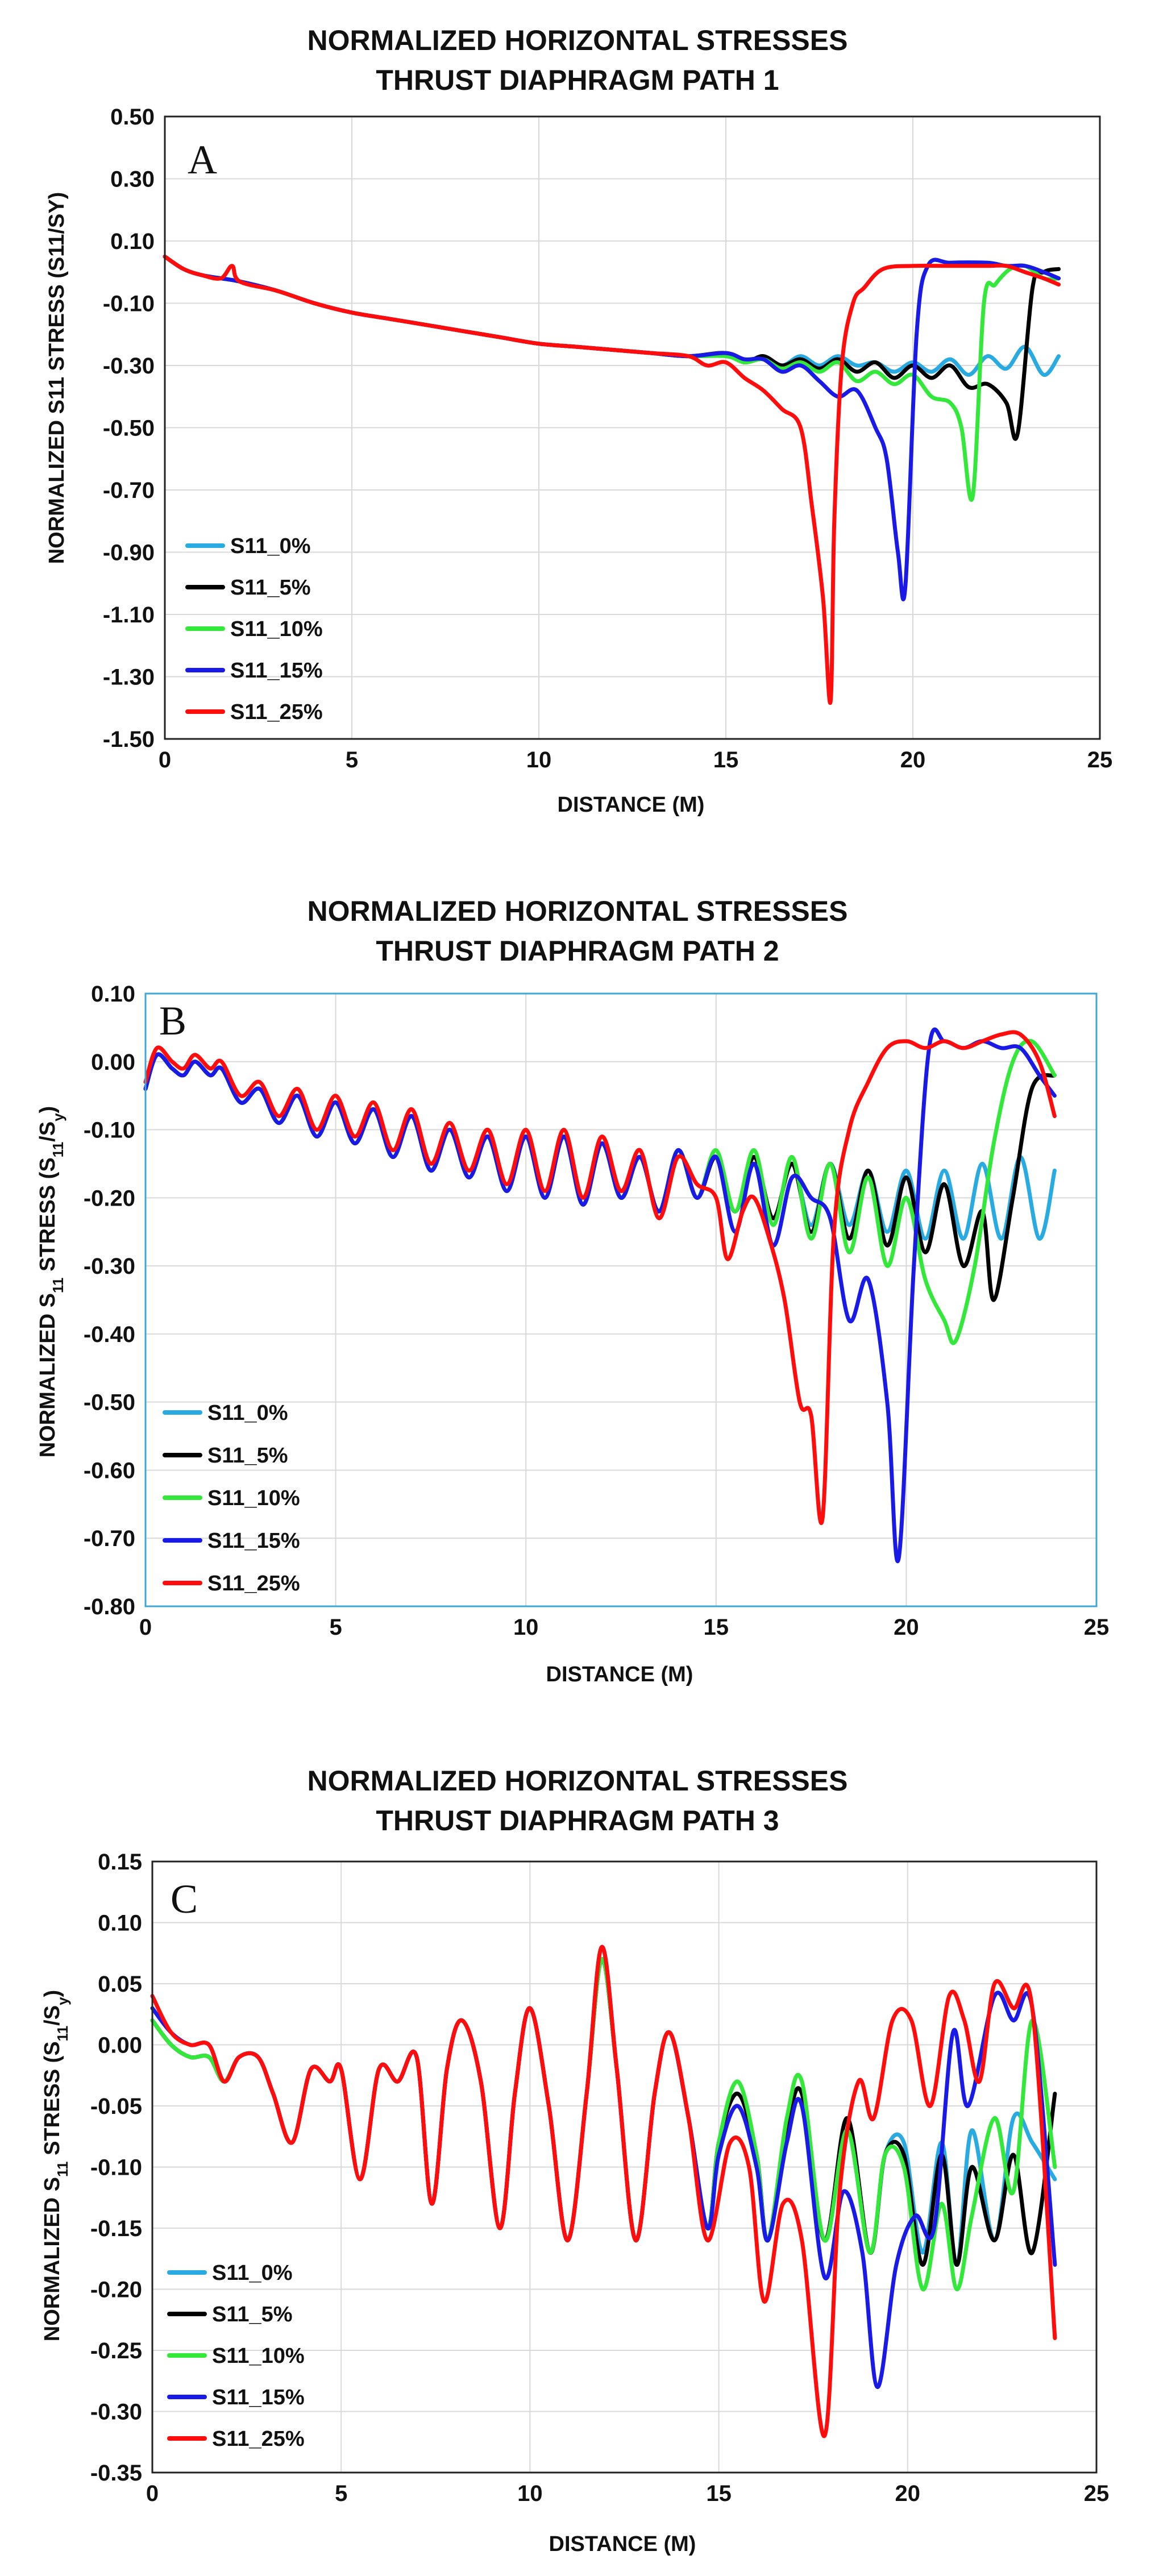  I want to click on y-tick-label: 0.50, so click(132, 117).